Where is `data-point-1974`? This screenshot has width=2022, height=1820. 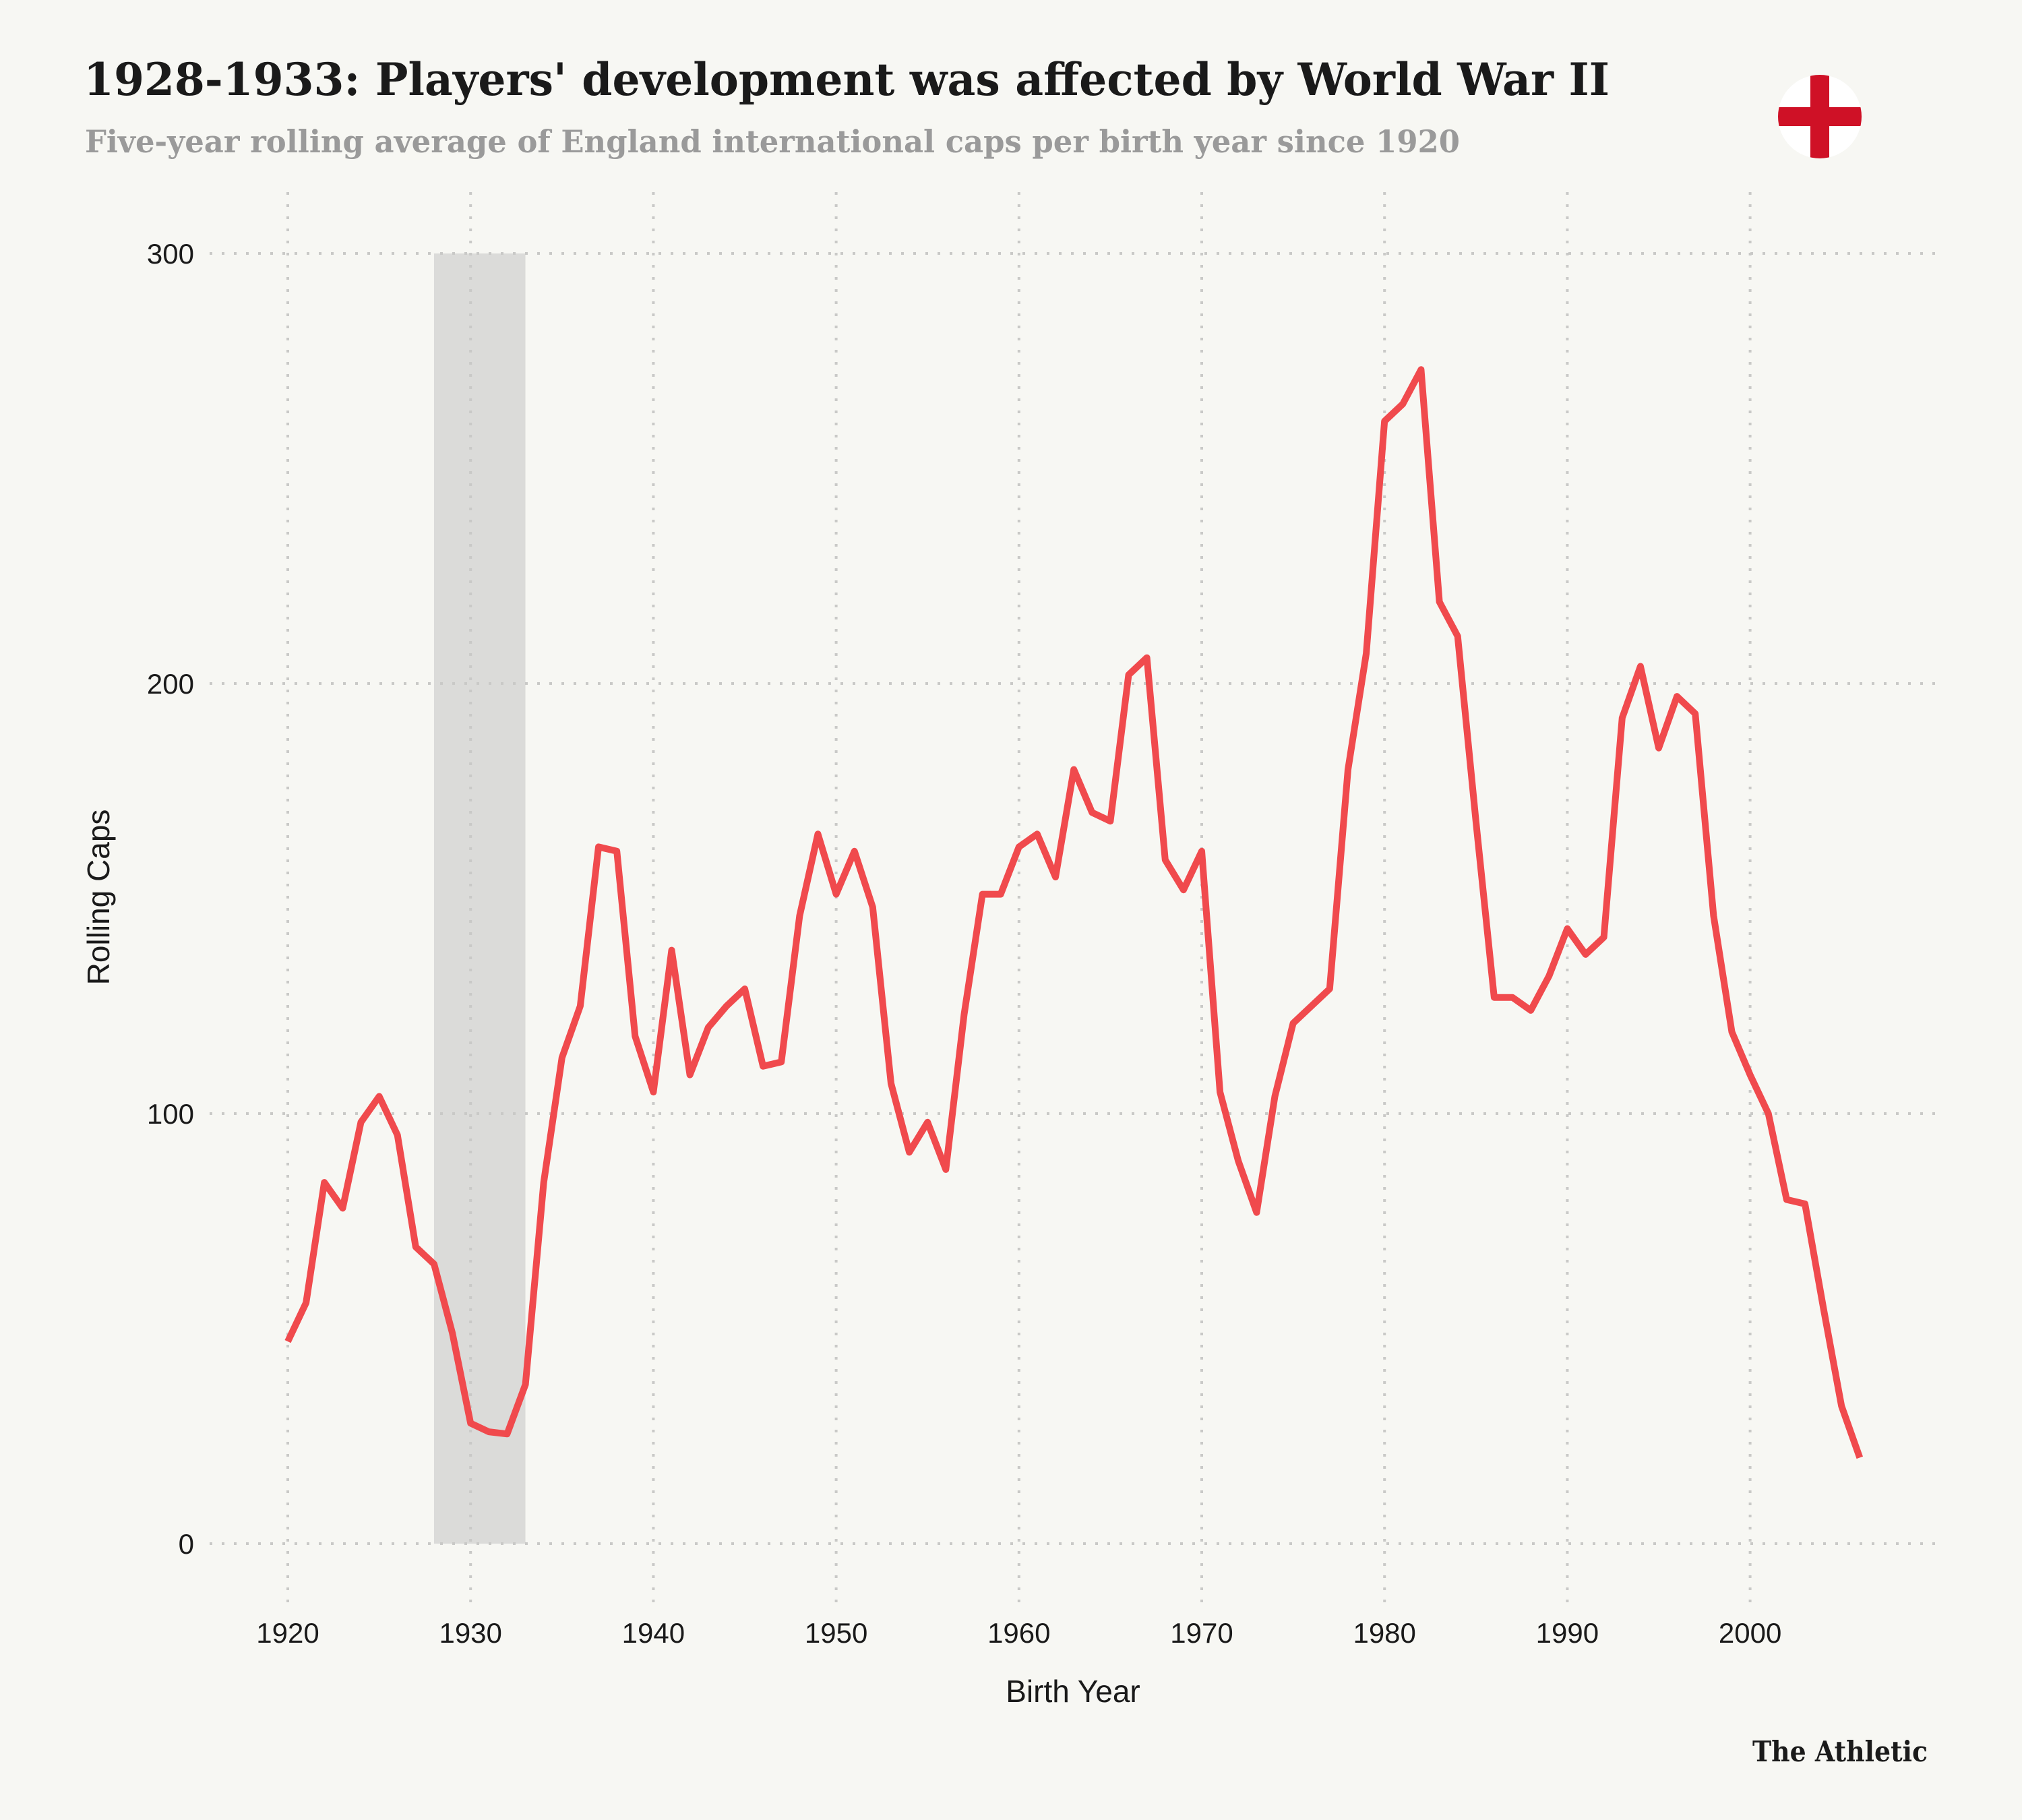
data-point-1974 is located at coordinates (1274, 1096).